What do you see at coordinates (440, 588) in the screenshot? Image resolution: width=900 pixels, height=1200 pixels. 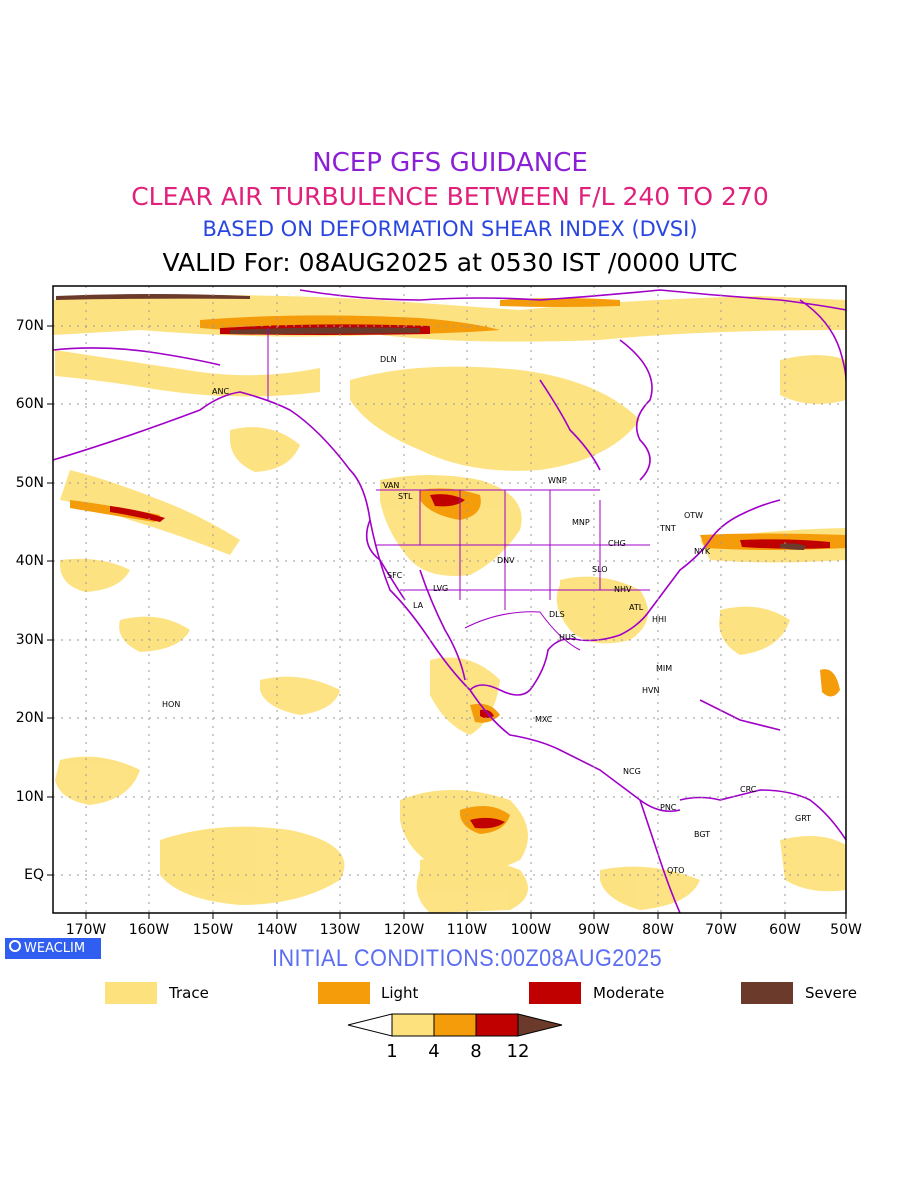 I see `station-lvg: LVG` at bounding box center [440, 588].